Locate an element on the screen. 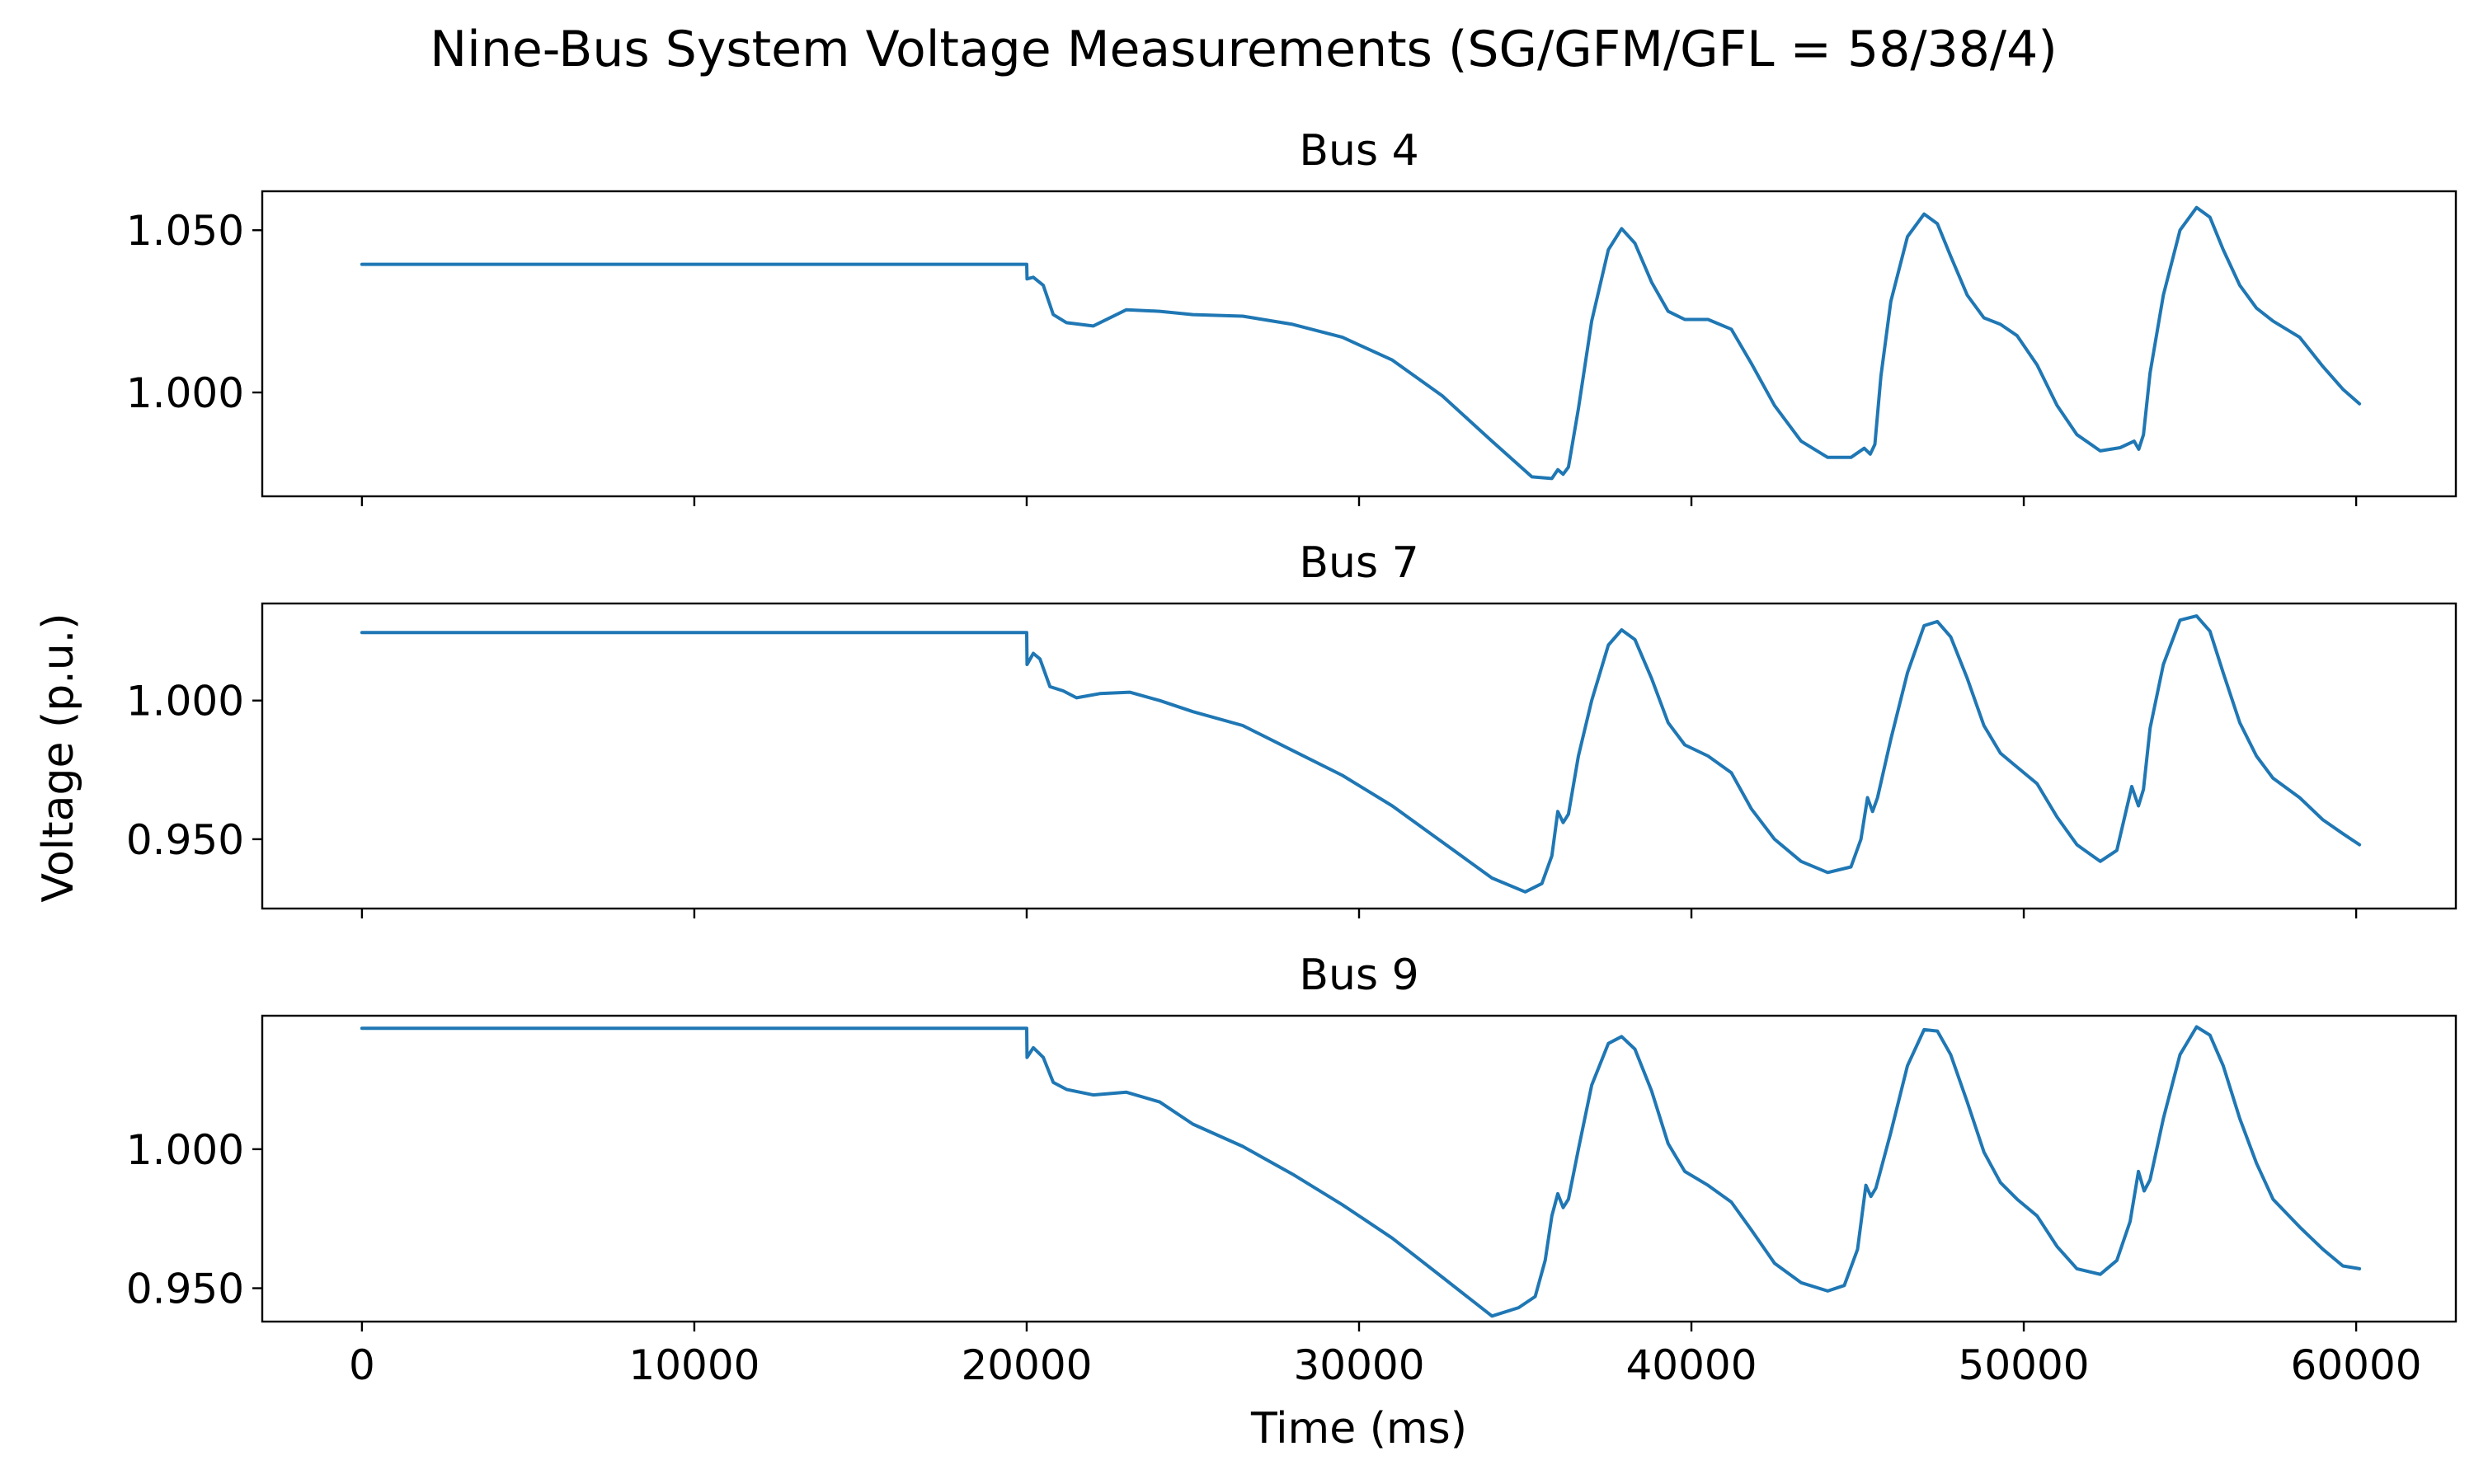 Image resolution: width=2474 pixels, height=1484 pixels. y-axis-label: Voltage (p.u.) is located at coordinates (58, 757).